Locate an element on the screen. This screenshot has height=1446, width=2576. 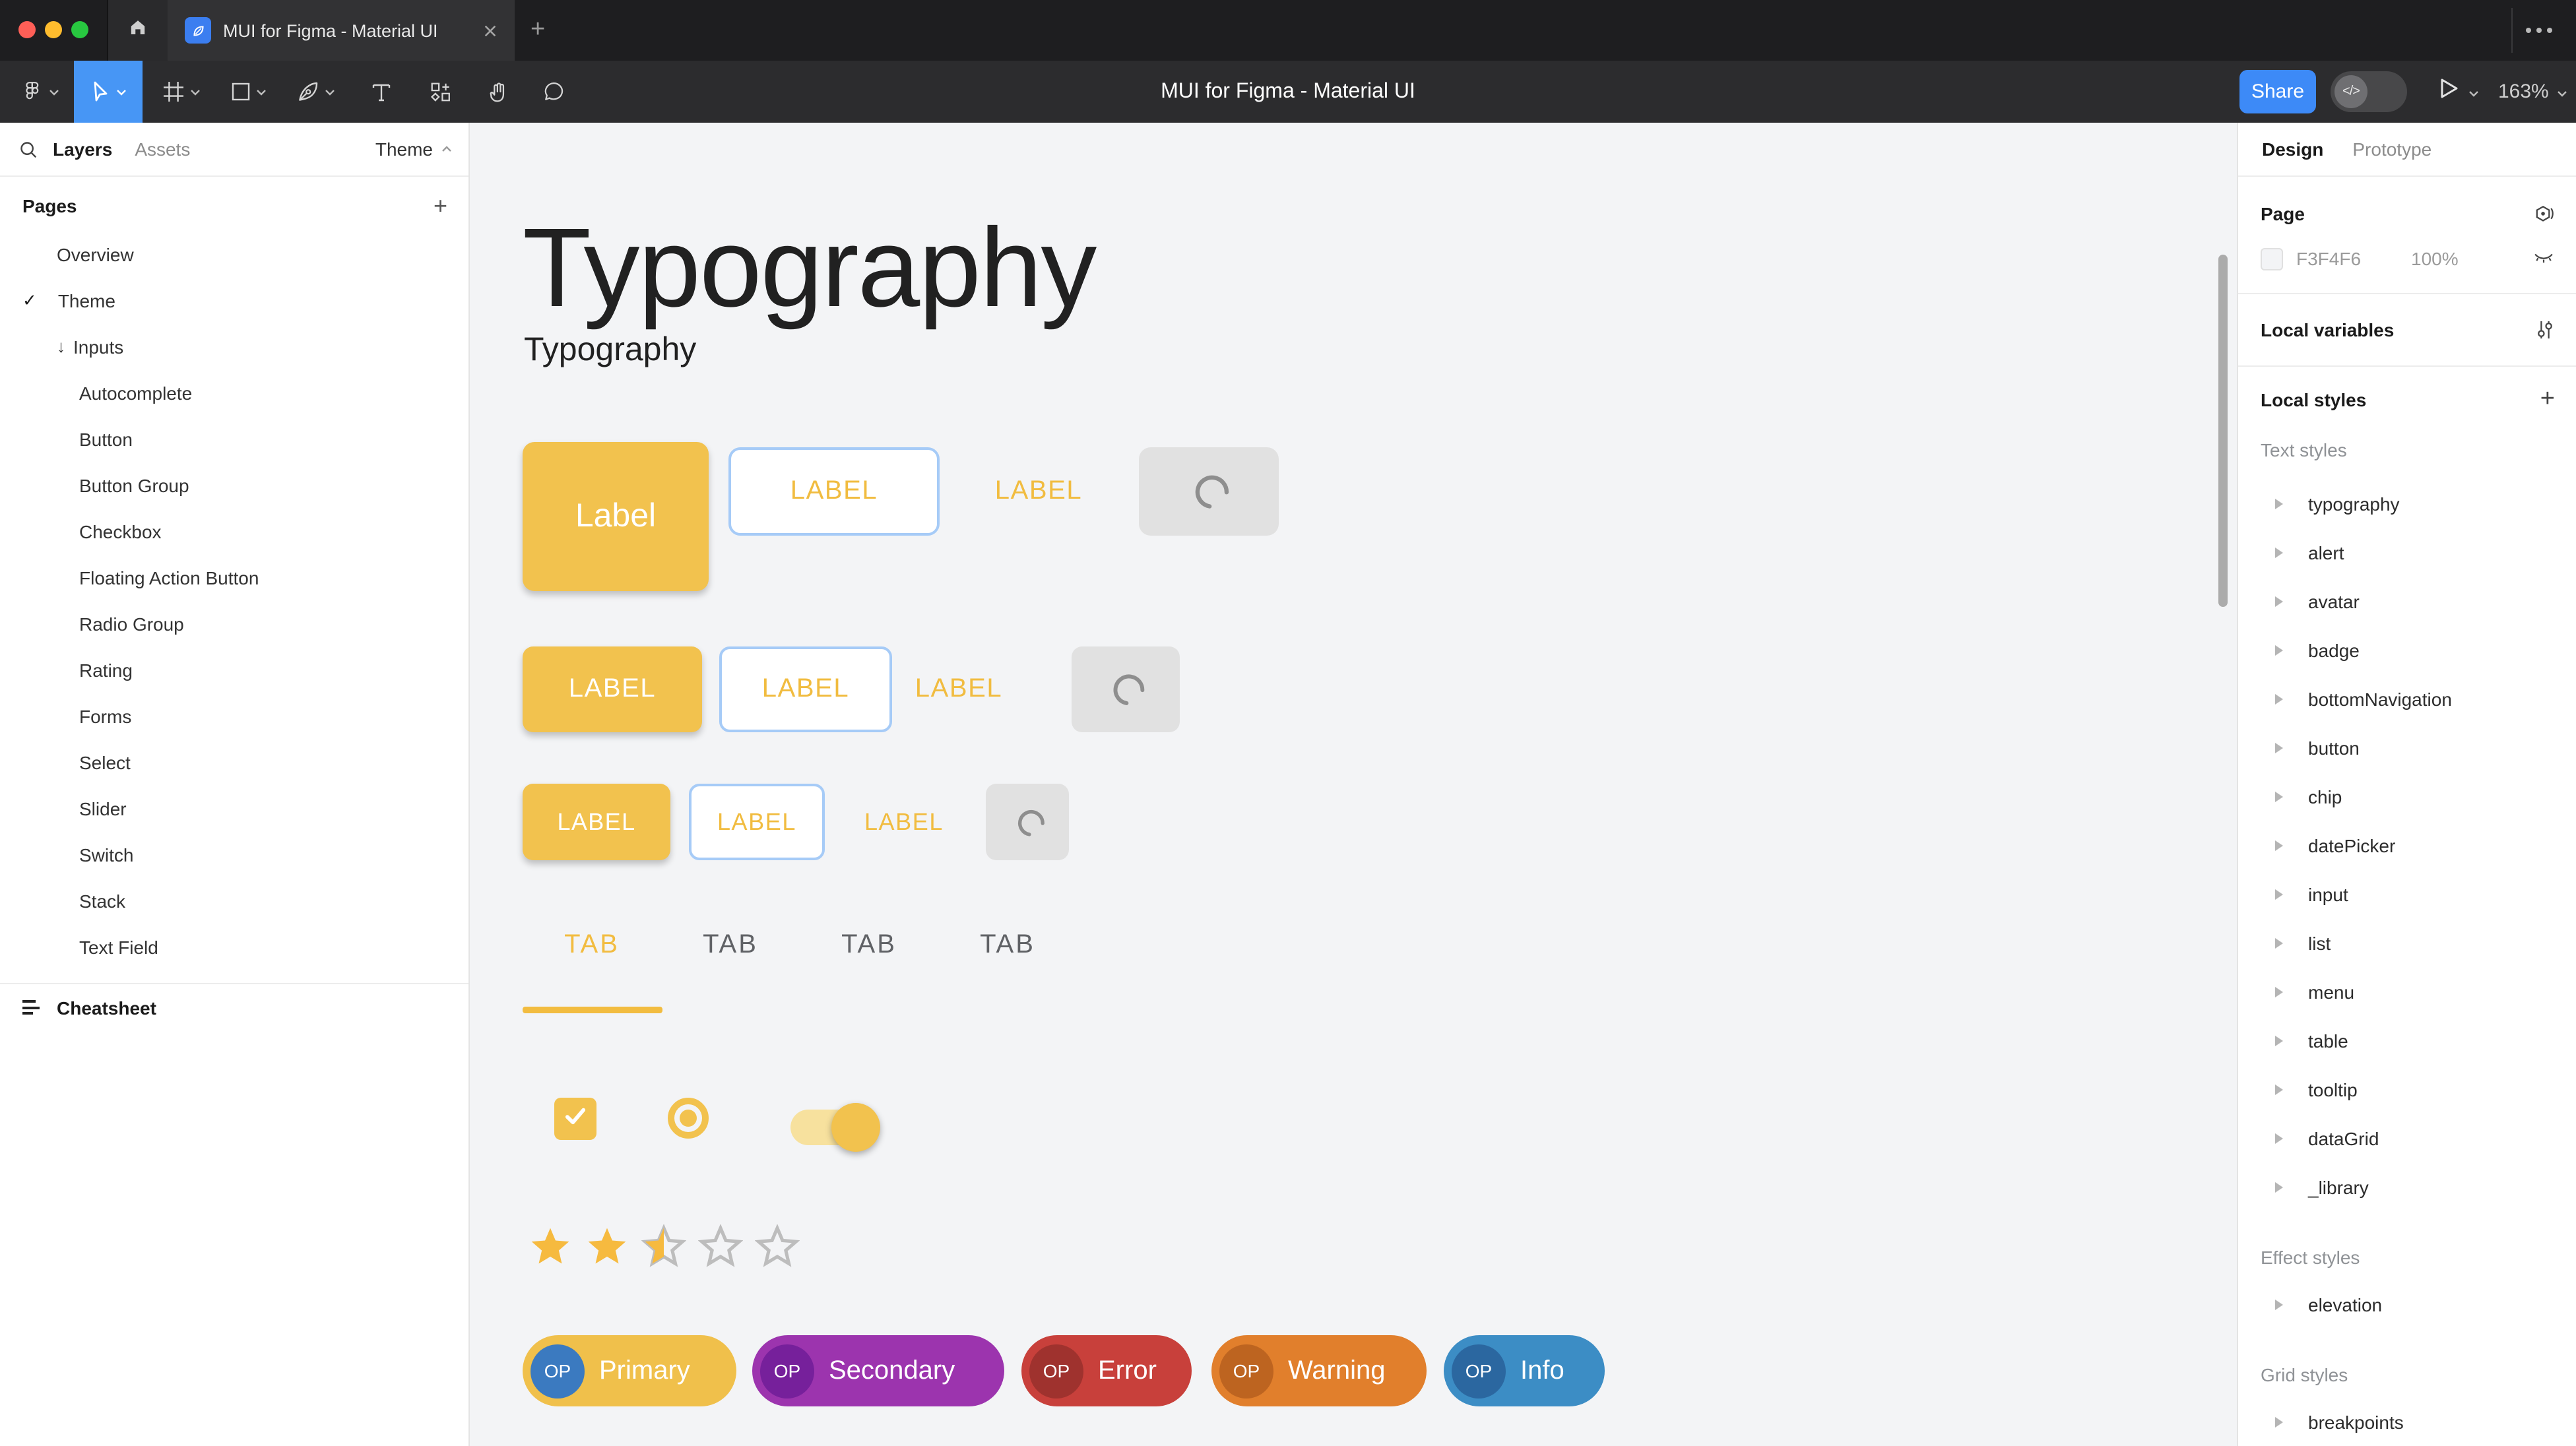
outlined-button-large: LABEL is located at coordinates (834, 491).